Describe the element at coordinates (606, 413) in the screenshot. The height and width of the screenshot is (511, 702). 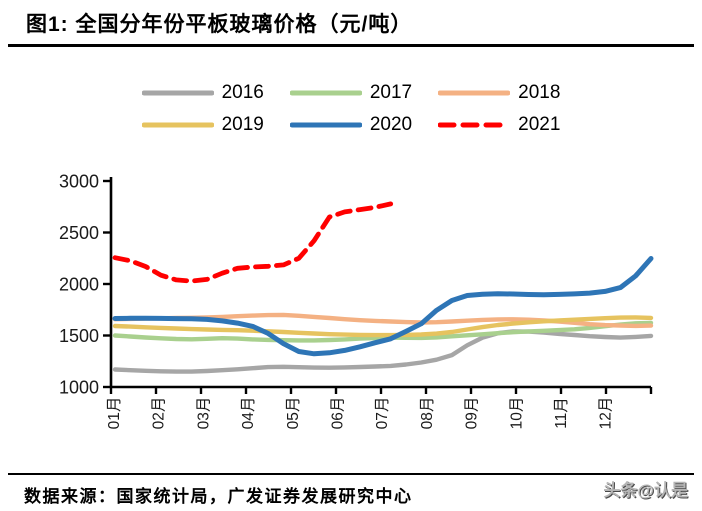
I see `x-tick-label: 12月` at that location.